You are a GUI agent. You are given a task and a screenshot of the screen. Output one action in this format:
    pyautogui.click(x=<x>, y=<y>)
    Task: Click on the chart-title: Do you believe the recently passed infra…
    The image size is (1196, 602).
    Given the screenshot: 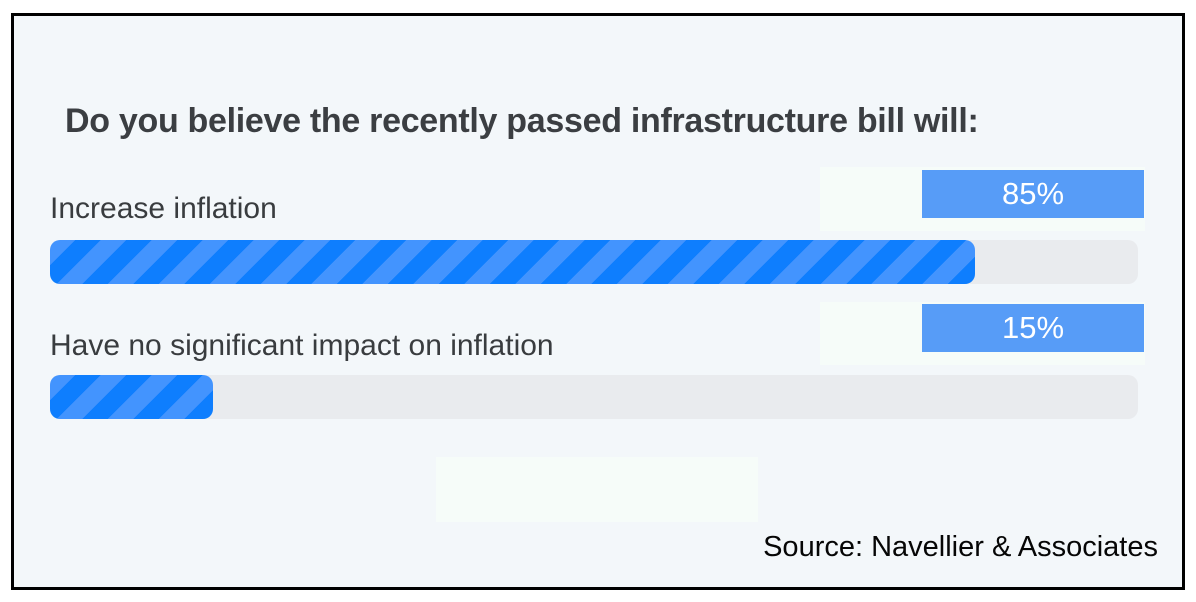 What is the action you would take?
    pyautogui.click(x=522, y=121)
    